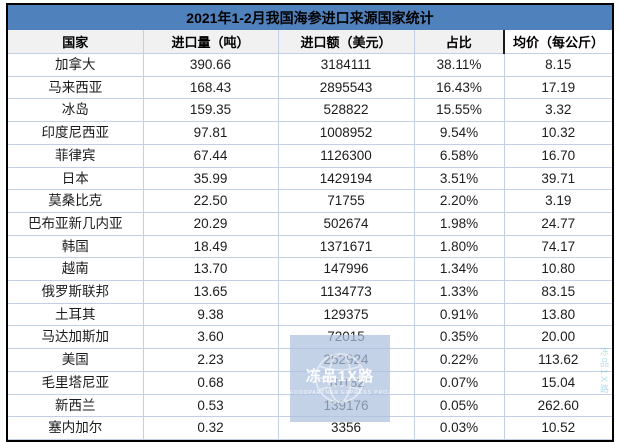 This screenshot has height=442, width=620. What do you see at coordinates (557, 383) in the screenshot?
I see `cell-avg-price: 15.04` at bounding box center [557, 383].